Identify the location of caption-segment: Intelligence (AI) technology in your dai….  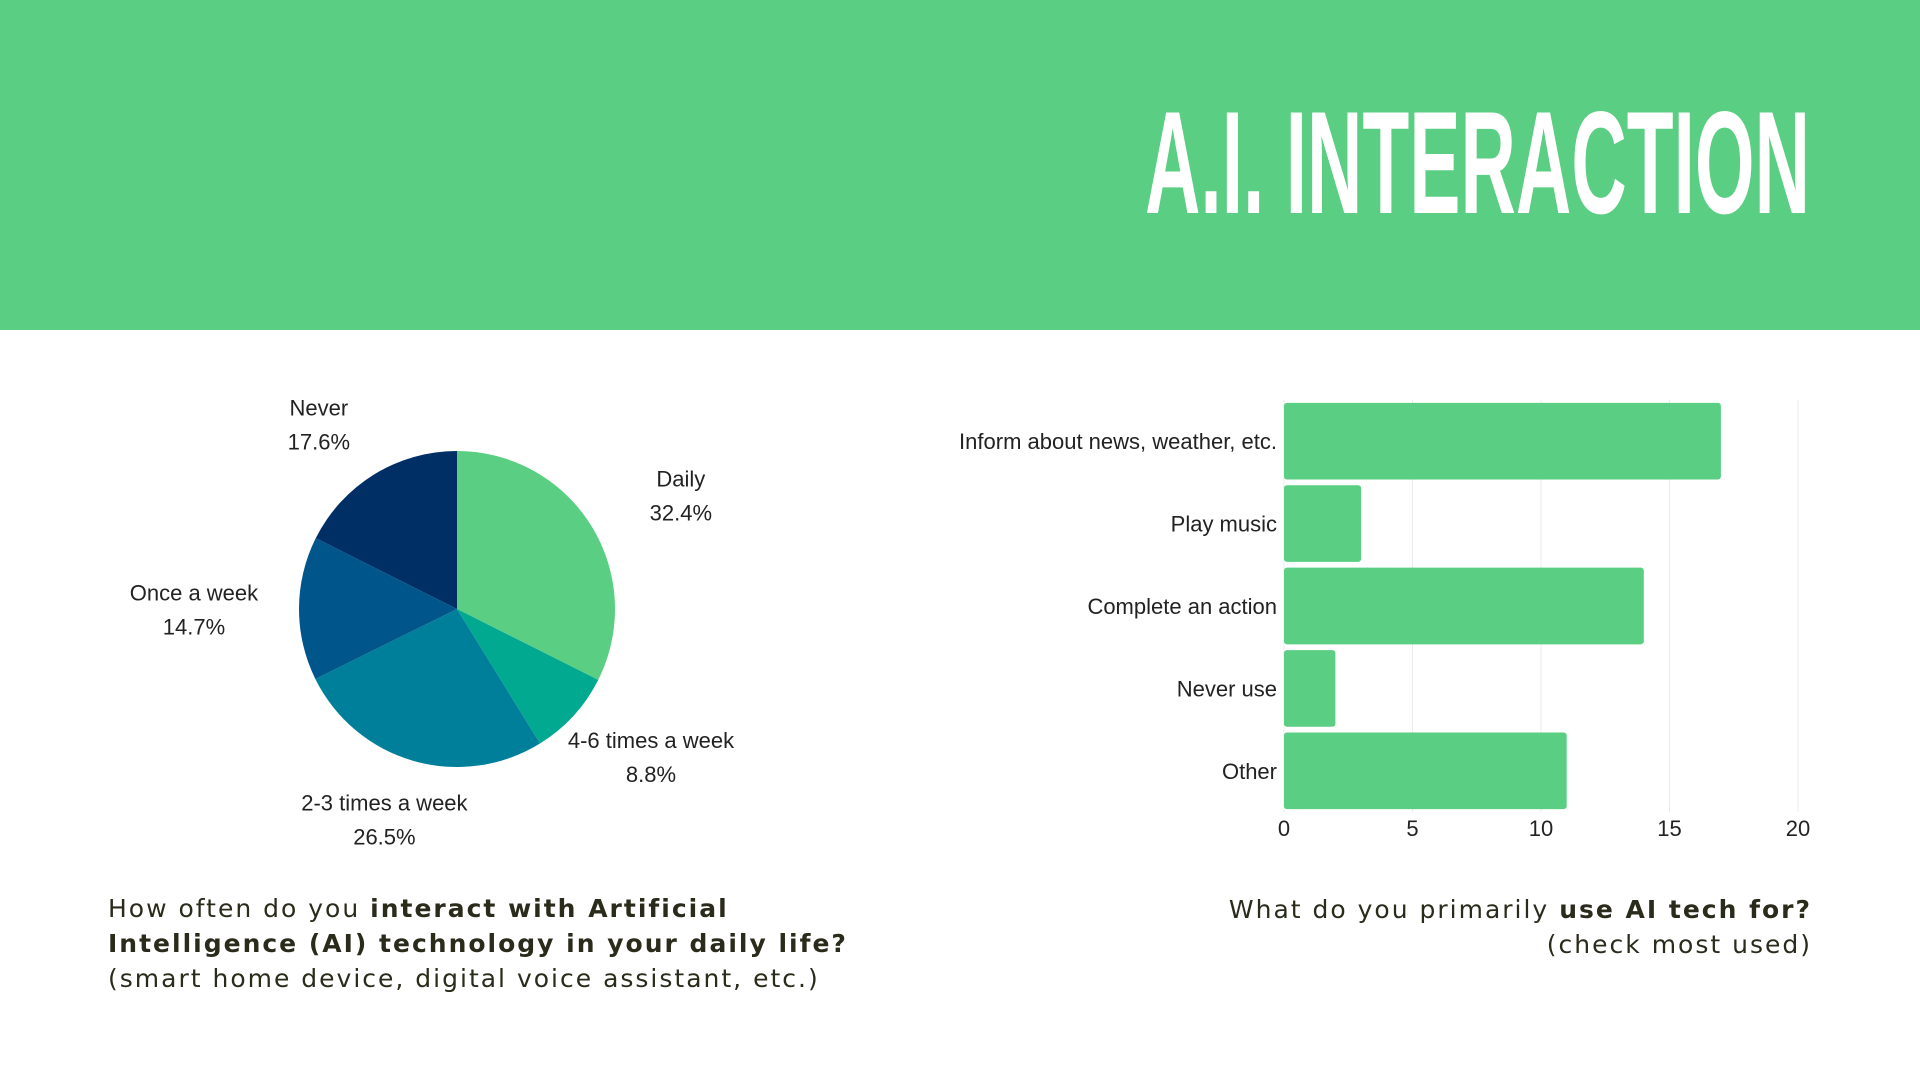
(478, 943).